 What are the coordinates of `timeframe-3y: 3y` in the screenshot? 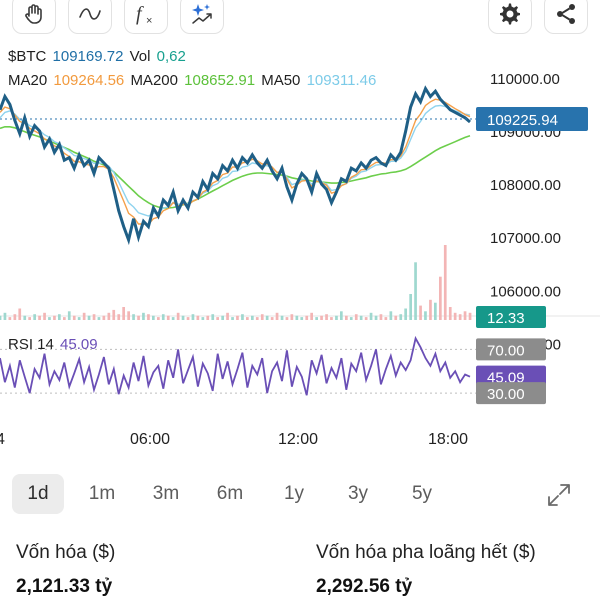 It's located at (358, 493).